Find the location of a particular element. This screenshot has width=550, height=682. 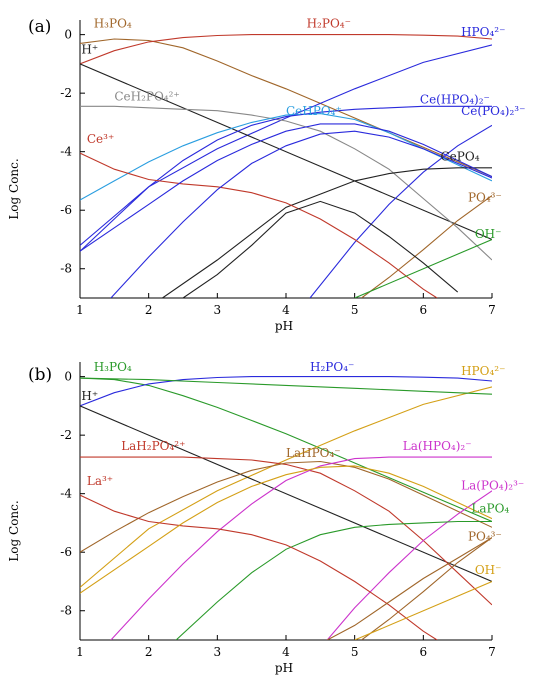

series-label: La(PO₄)₂³⁻ is located at coordinates (492, 485).